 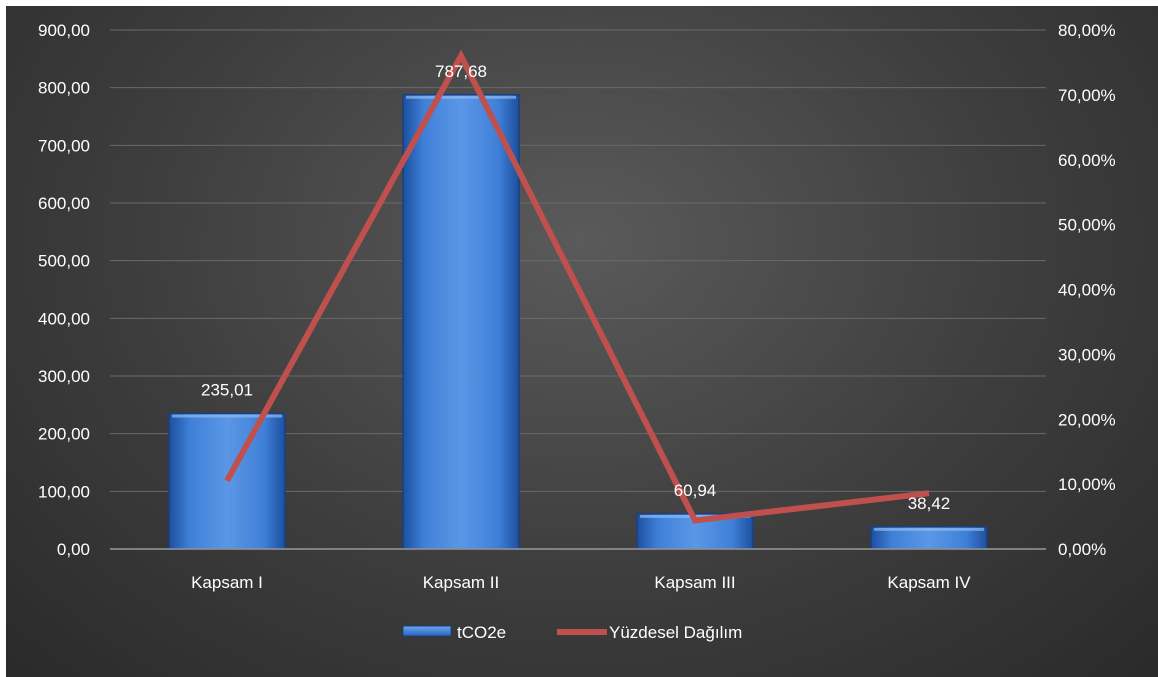 I want to click on left-tick-label: 0,00, so click(x=73, y=549).